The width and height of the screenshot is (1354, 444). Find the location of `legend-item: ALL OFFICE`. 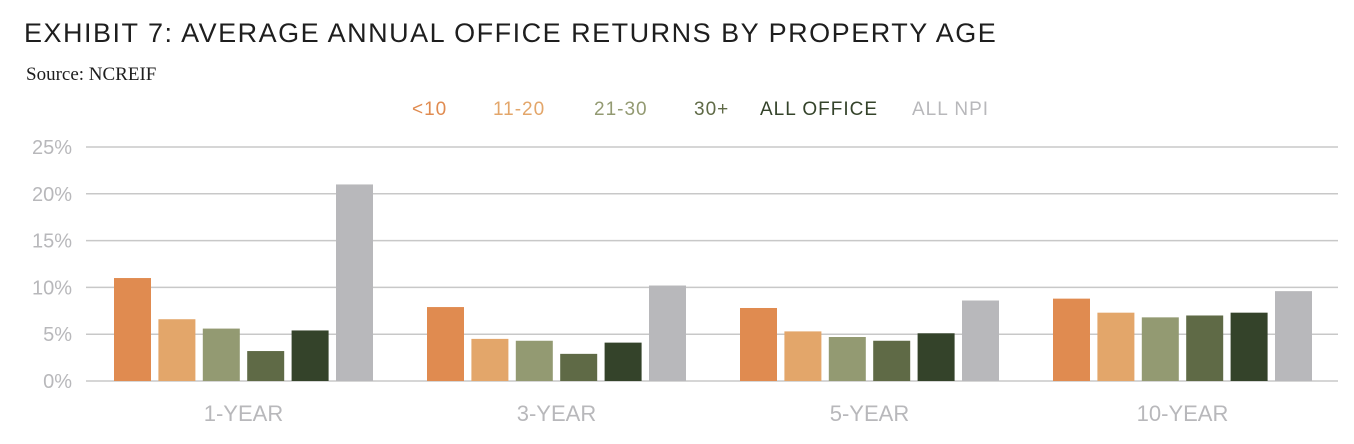

legend-item: ALL OFFICE is located at coordinates (819, 109).